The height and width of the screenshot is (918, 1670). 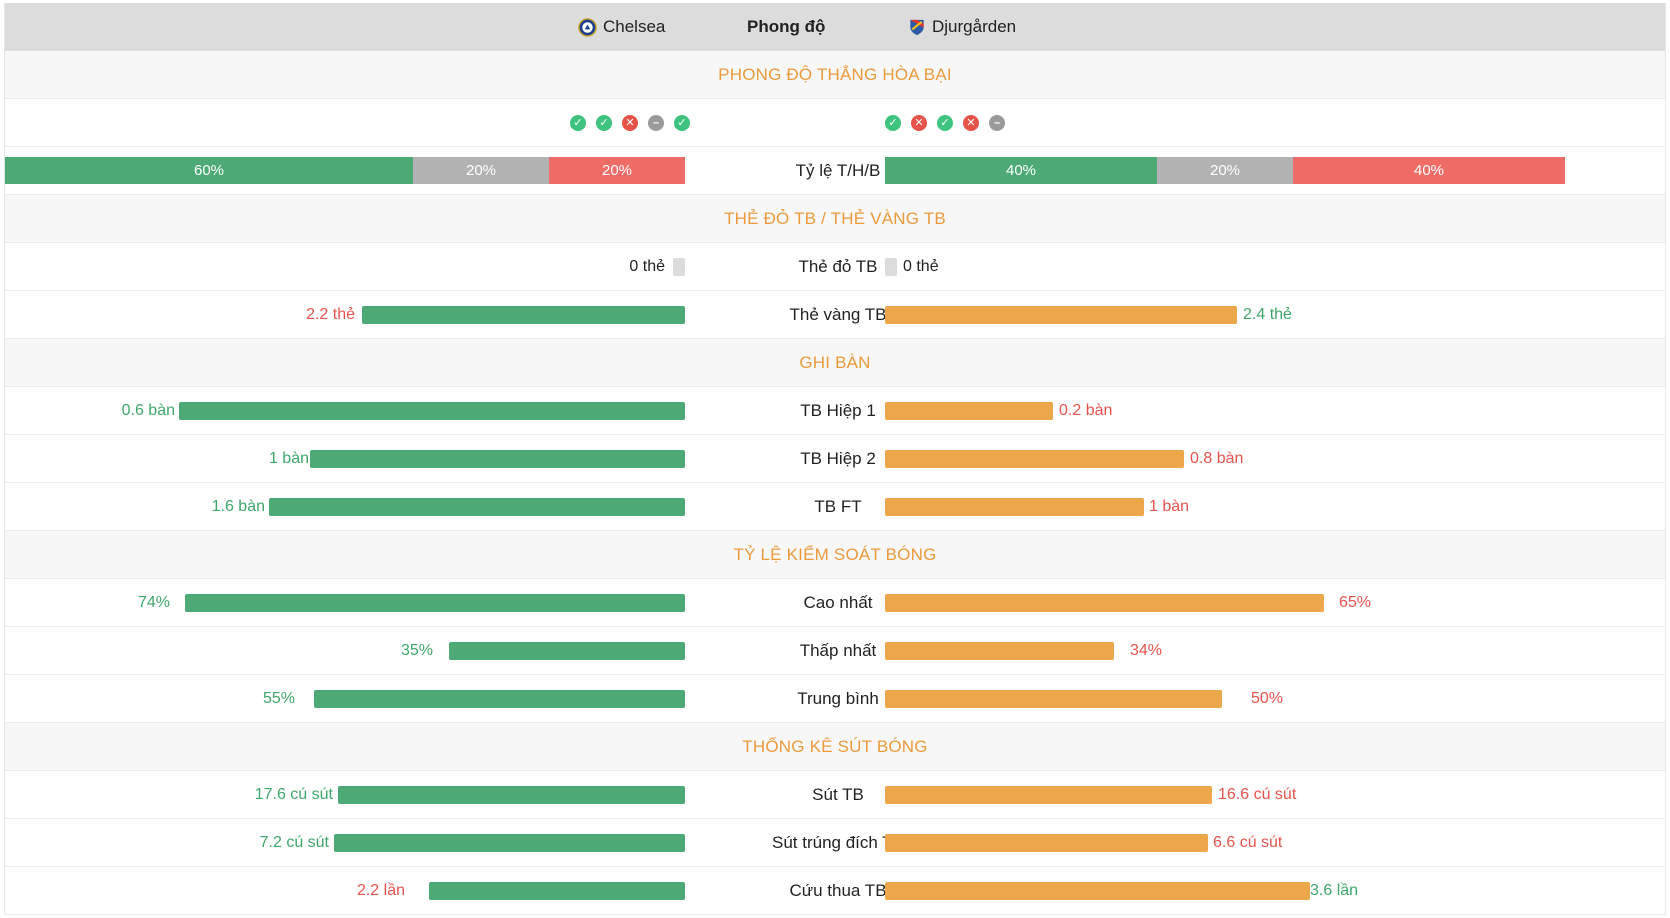 I want to click on possession-label: Thấp nhất, so click(x=838, y=650).